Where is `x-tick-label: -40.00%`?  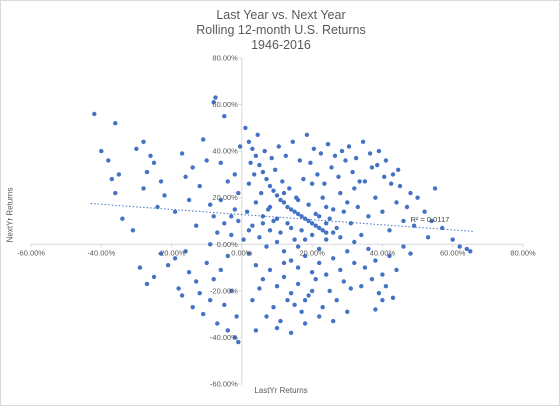
x-tick-label: -40.00% is located at coordinates (101, 252).